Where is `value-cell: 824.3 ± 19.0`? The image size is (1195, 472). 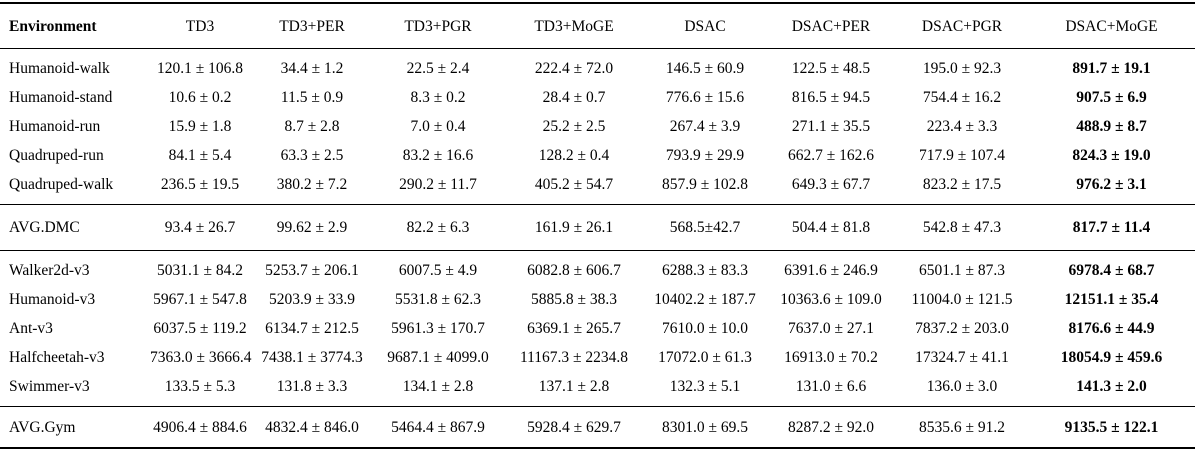 value-cell: 824.3 ± 19.0 is located at coordinates (1111, 155).